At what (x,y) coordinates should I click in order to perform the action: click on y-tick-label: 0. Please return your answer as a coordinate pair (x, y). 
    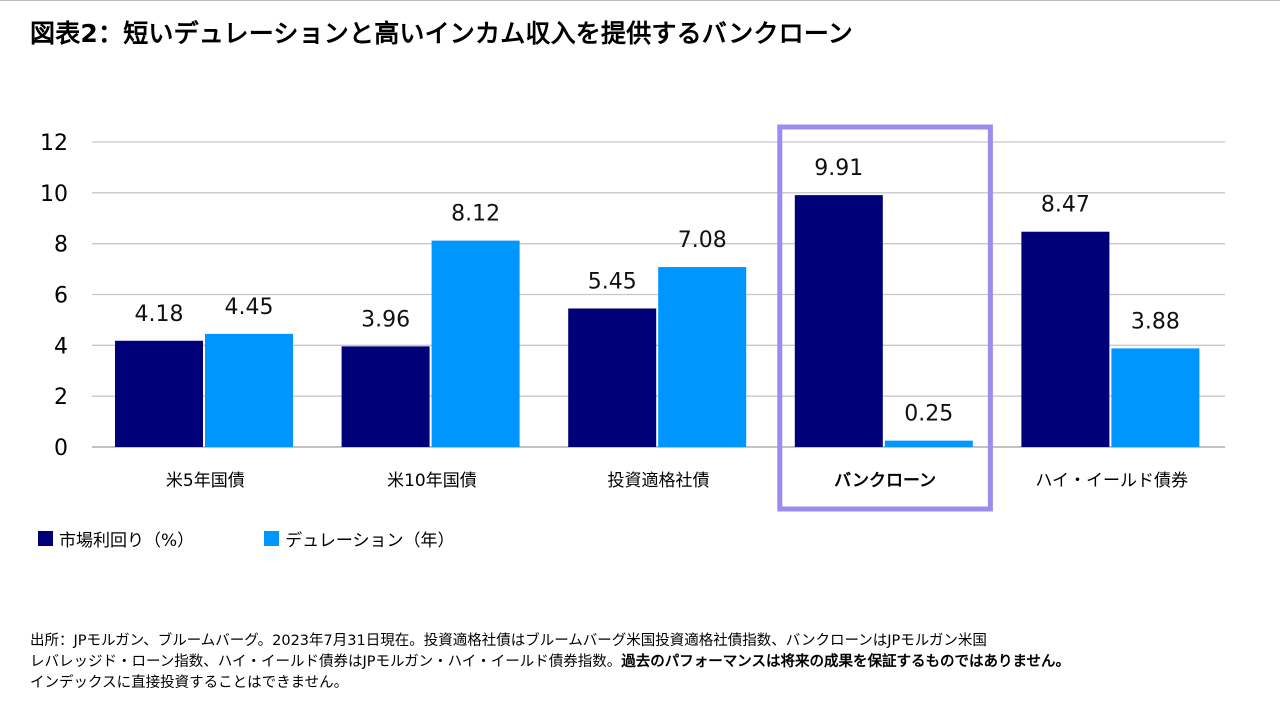
    Looking at the image, I should click on (61, 448).